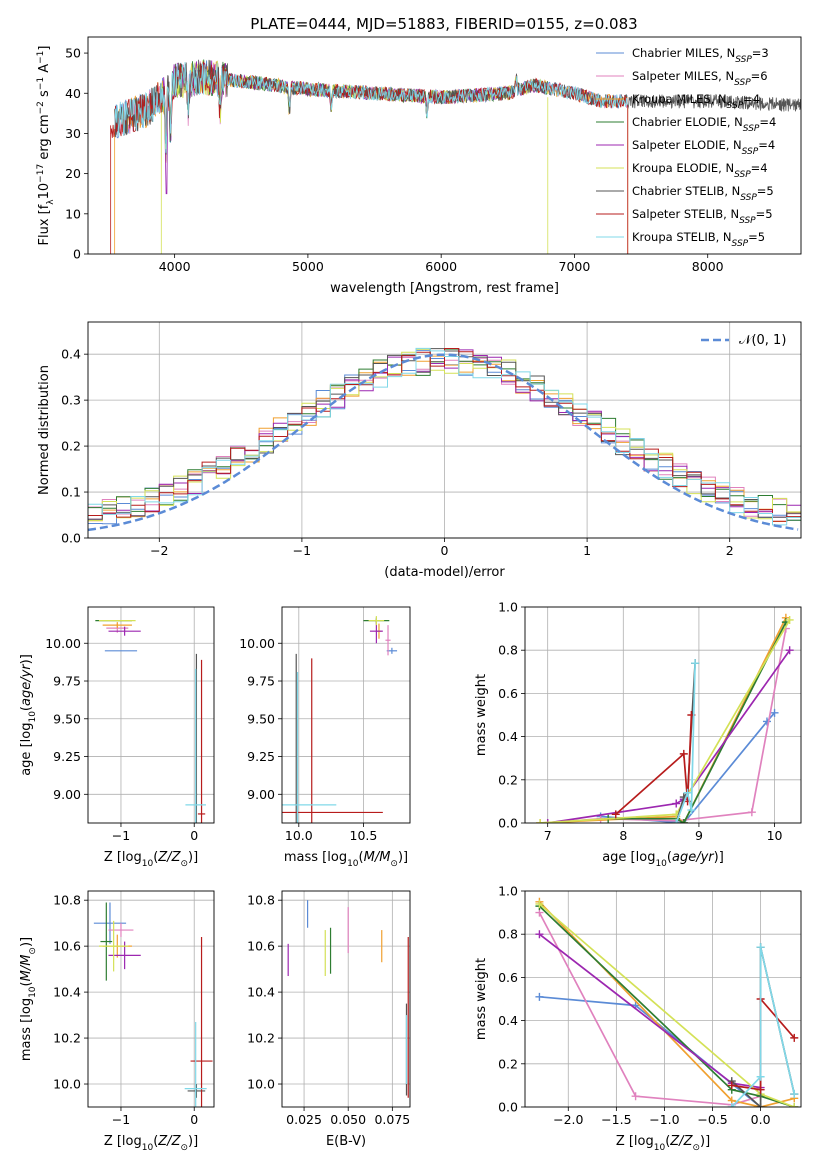 The width and height of the screenshot is (819, 1170). I want to click on weight-marker-salpeter_miles, so click(635, 1096).